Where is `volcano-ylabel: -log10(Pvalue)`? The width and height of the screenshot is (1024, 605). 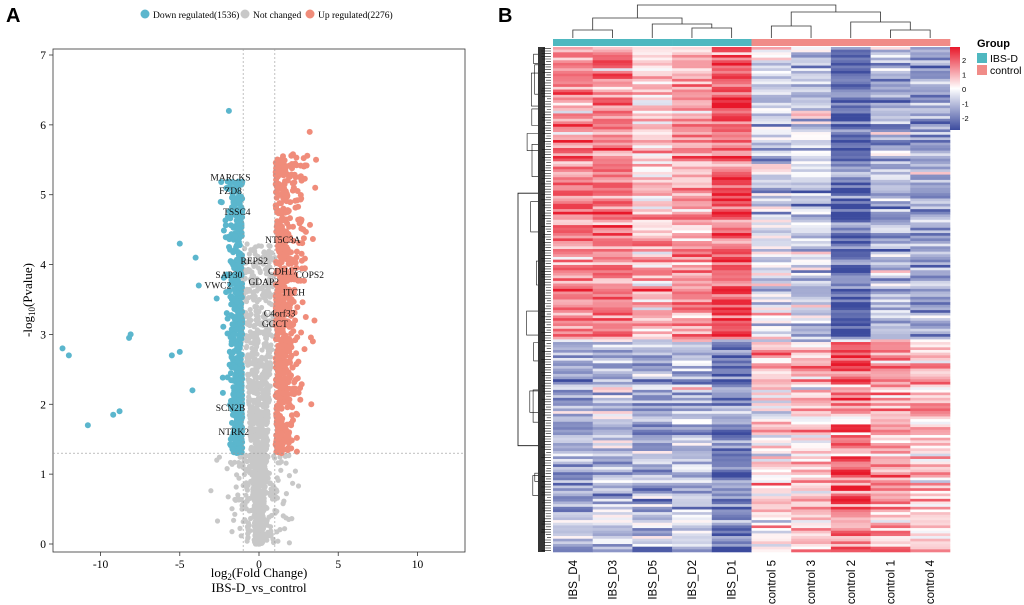
volcano-ylabel: -log10(Pvalue) is located at coordinates (28, 300).